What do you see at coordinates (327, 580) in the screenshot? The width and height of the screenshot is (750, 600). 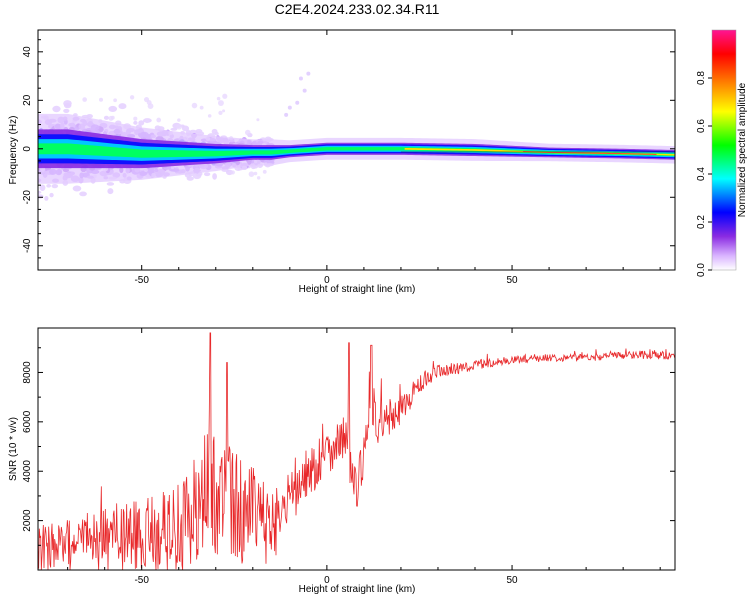 I see `snr-x-tick-label: 0` at bounding box center [327, 580].